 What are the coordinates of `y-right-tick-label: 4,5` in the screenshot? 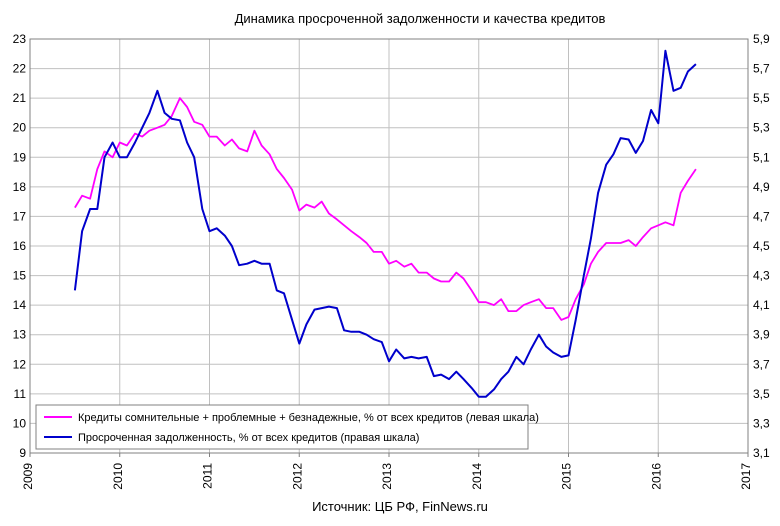 It's located at (761, 246).